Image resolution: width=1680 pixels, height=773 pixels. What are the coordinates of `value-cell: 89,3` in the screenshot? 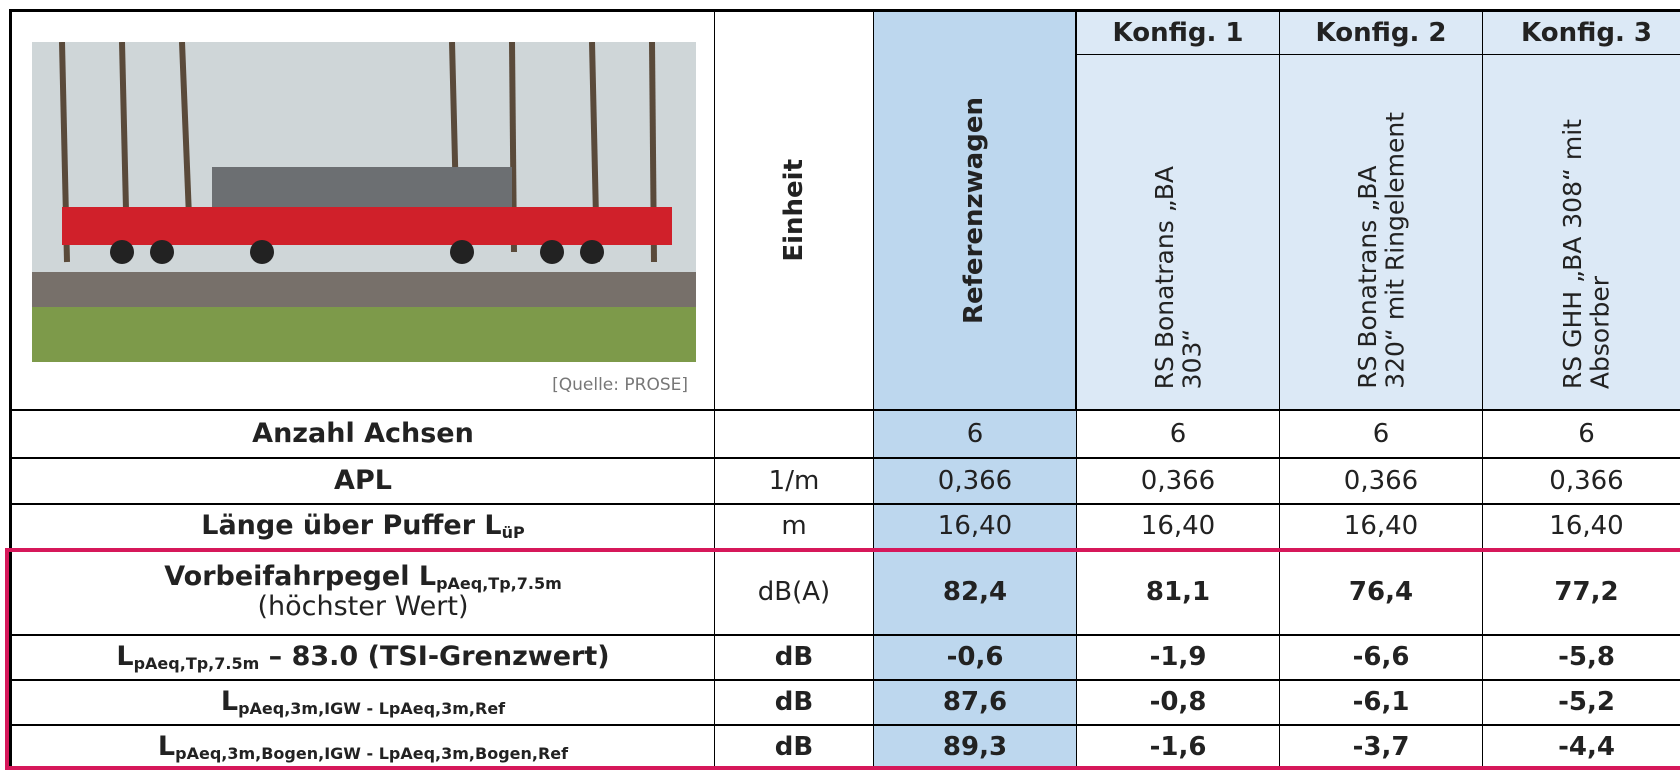 It's located at (975, 747).